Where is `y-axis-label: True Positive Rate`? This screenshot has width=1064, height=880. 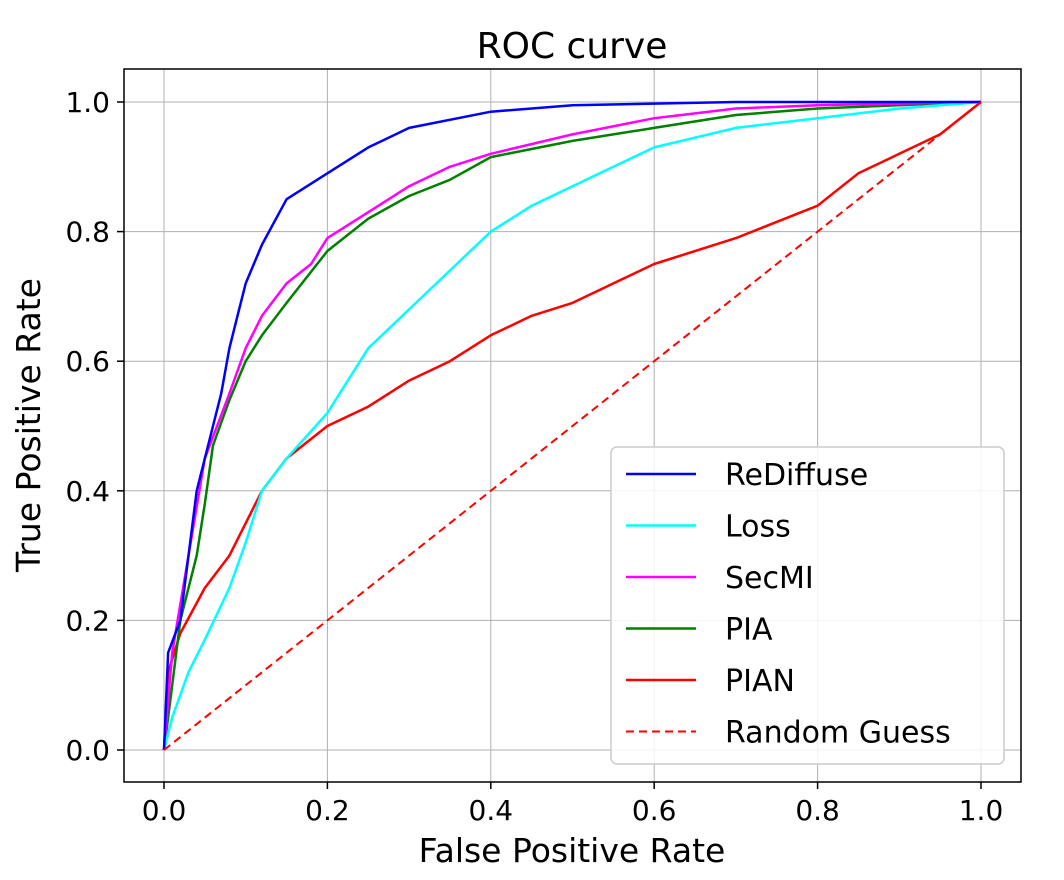
y-axis-label: True Positive Rate is located at coordinates (28, 425).